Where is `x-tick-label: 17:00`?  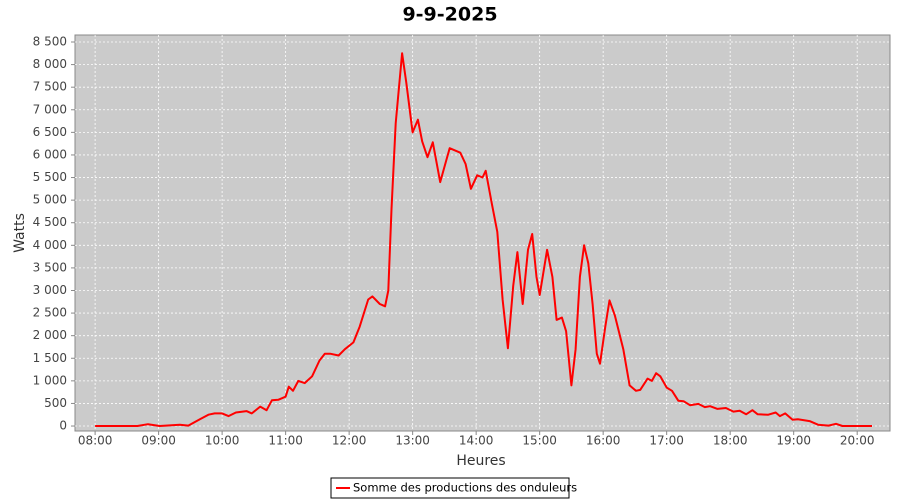 x-tick-label: 17:00 is located at coordinates (666, 441).